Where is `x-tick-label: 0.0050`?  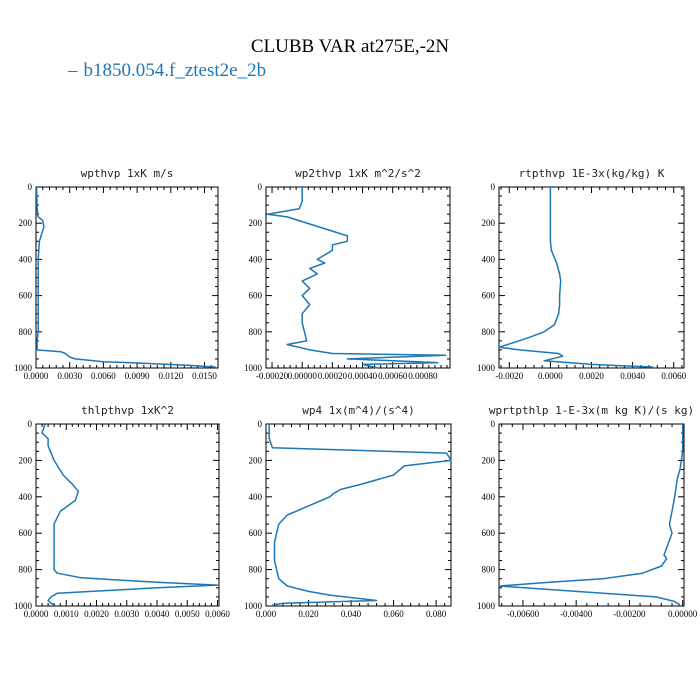 x-tick-label: 0.0050 is located at coordinates (187, 614).